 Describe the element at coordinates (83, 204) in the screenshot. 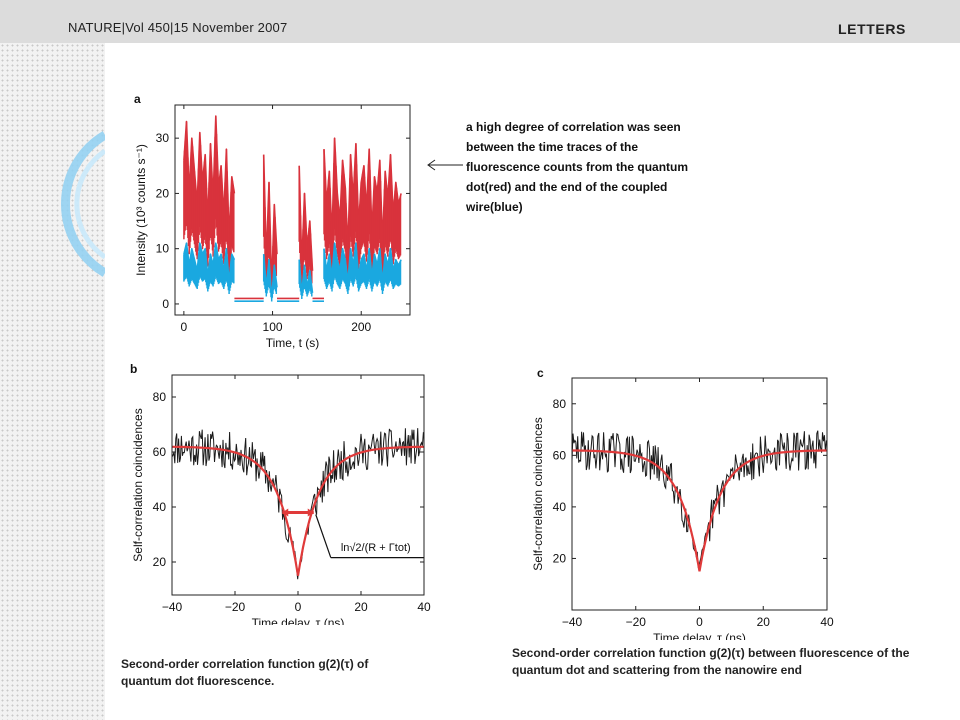

I see `decorative-ring-icon` at that location.